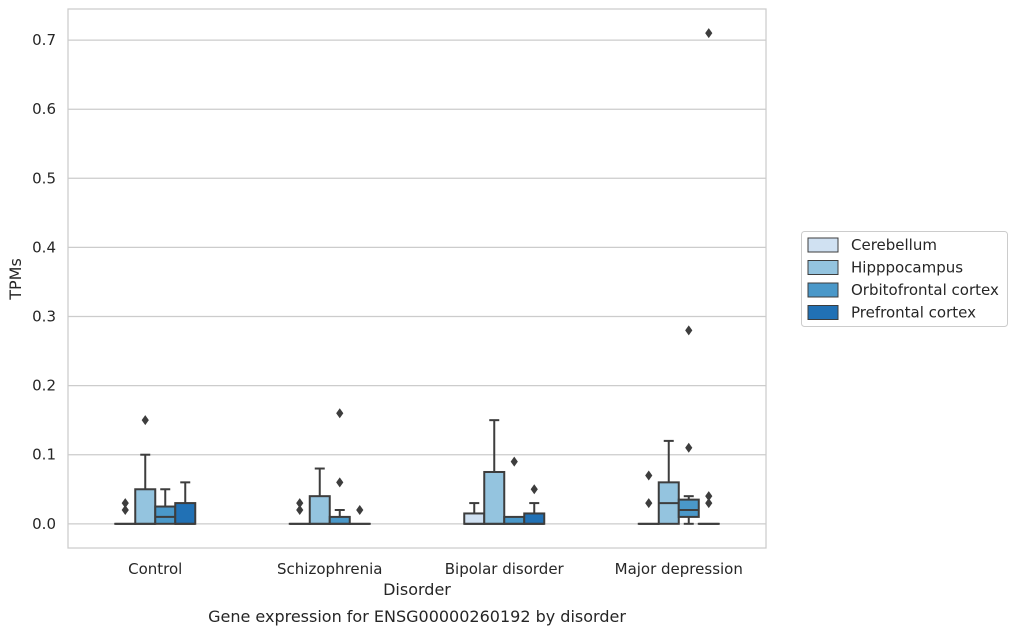  What do you see at coordinates (44, 282) in the screenshot?
I see `y-axis-ticks: 0.0 0.1 0.2 0.3 0.4 0.5 0.6 0.7` at bounding box center [44, 282].